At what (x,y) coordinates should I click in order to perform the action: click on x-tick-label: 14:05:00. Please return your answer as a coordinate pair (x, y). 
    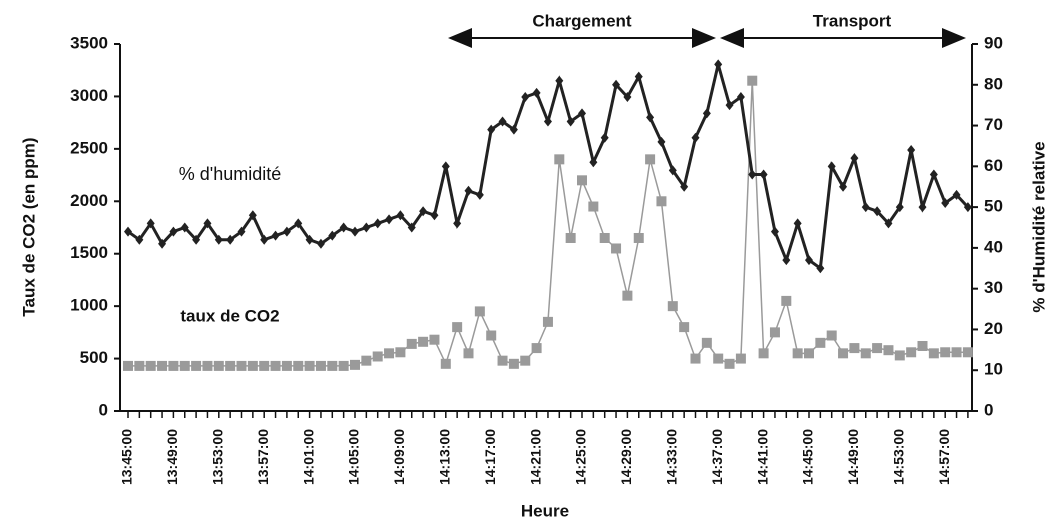
    Looking at the image, I should click on (354, 457).